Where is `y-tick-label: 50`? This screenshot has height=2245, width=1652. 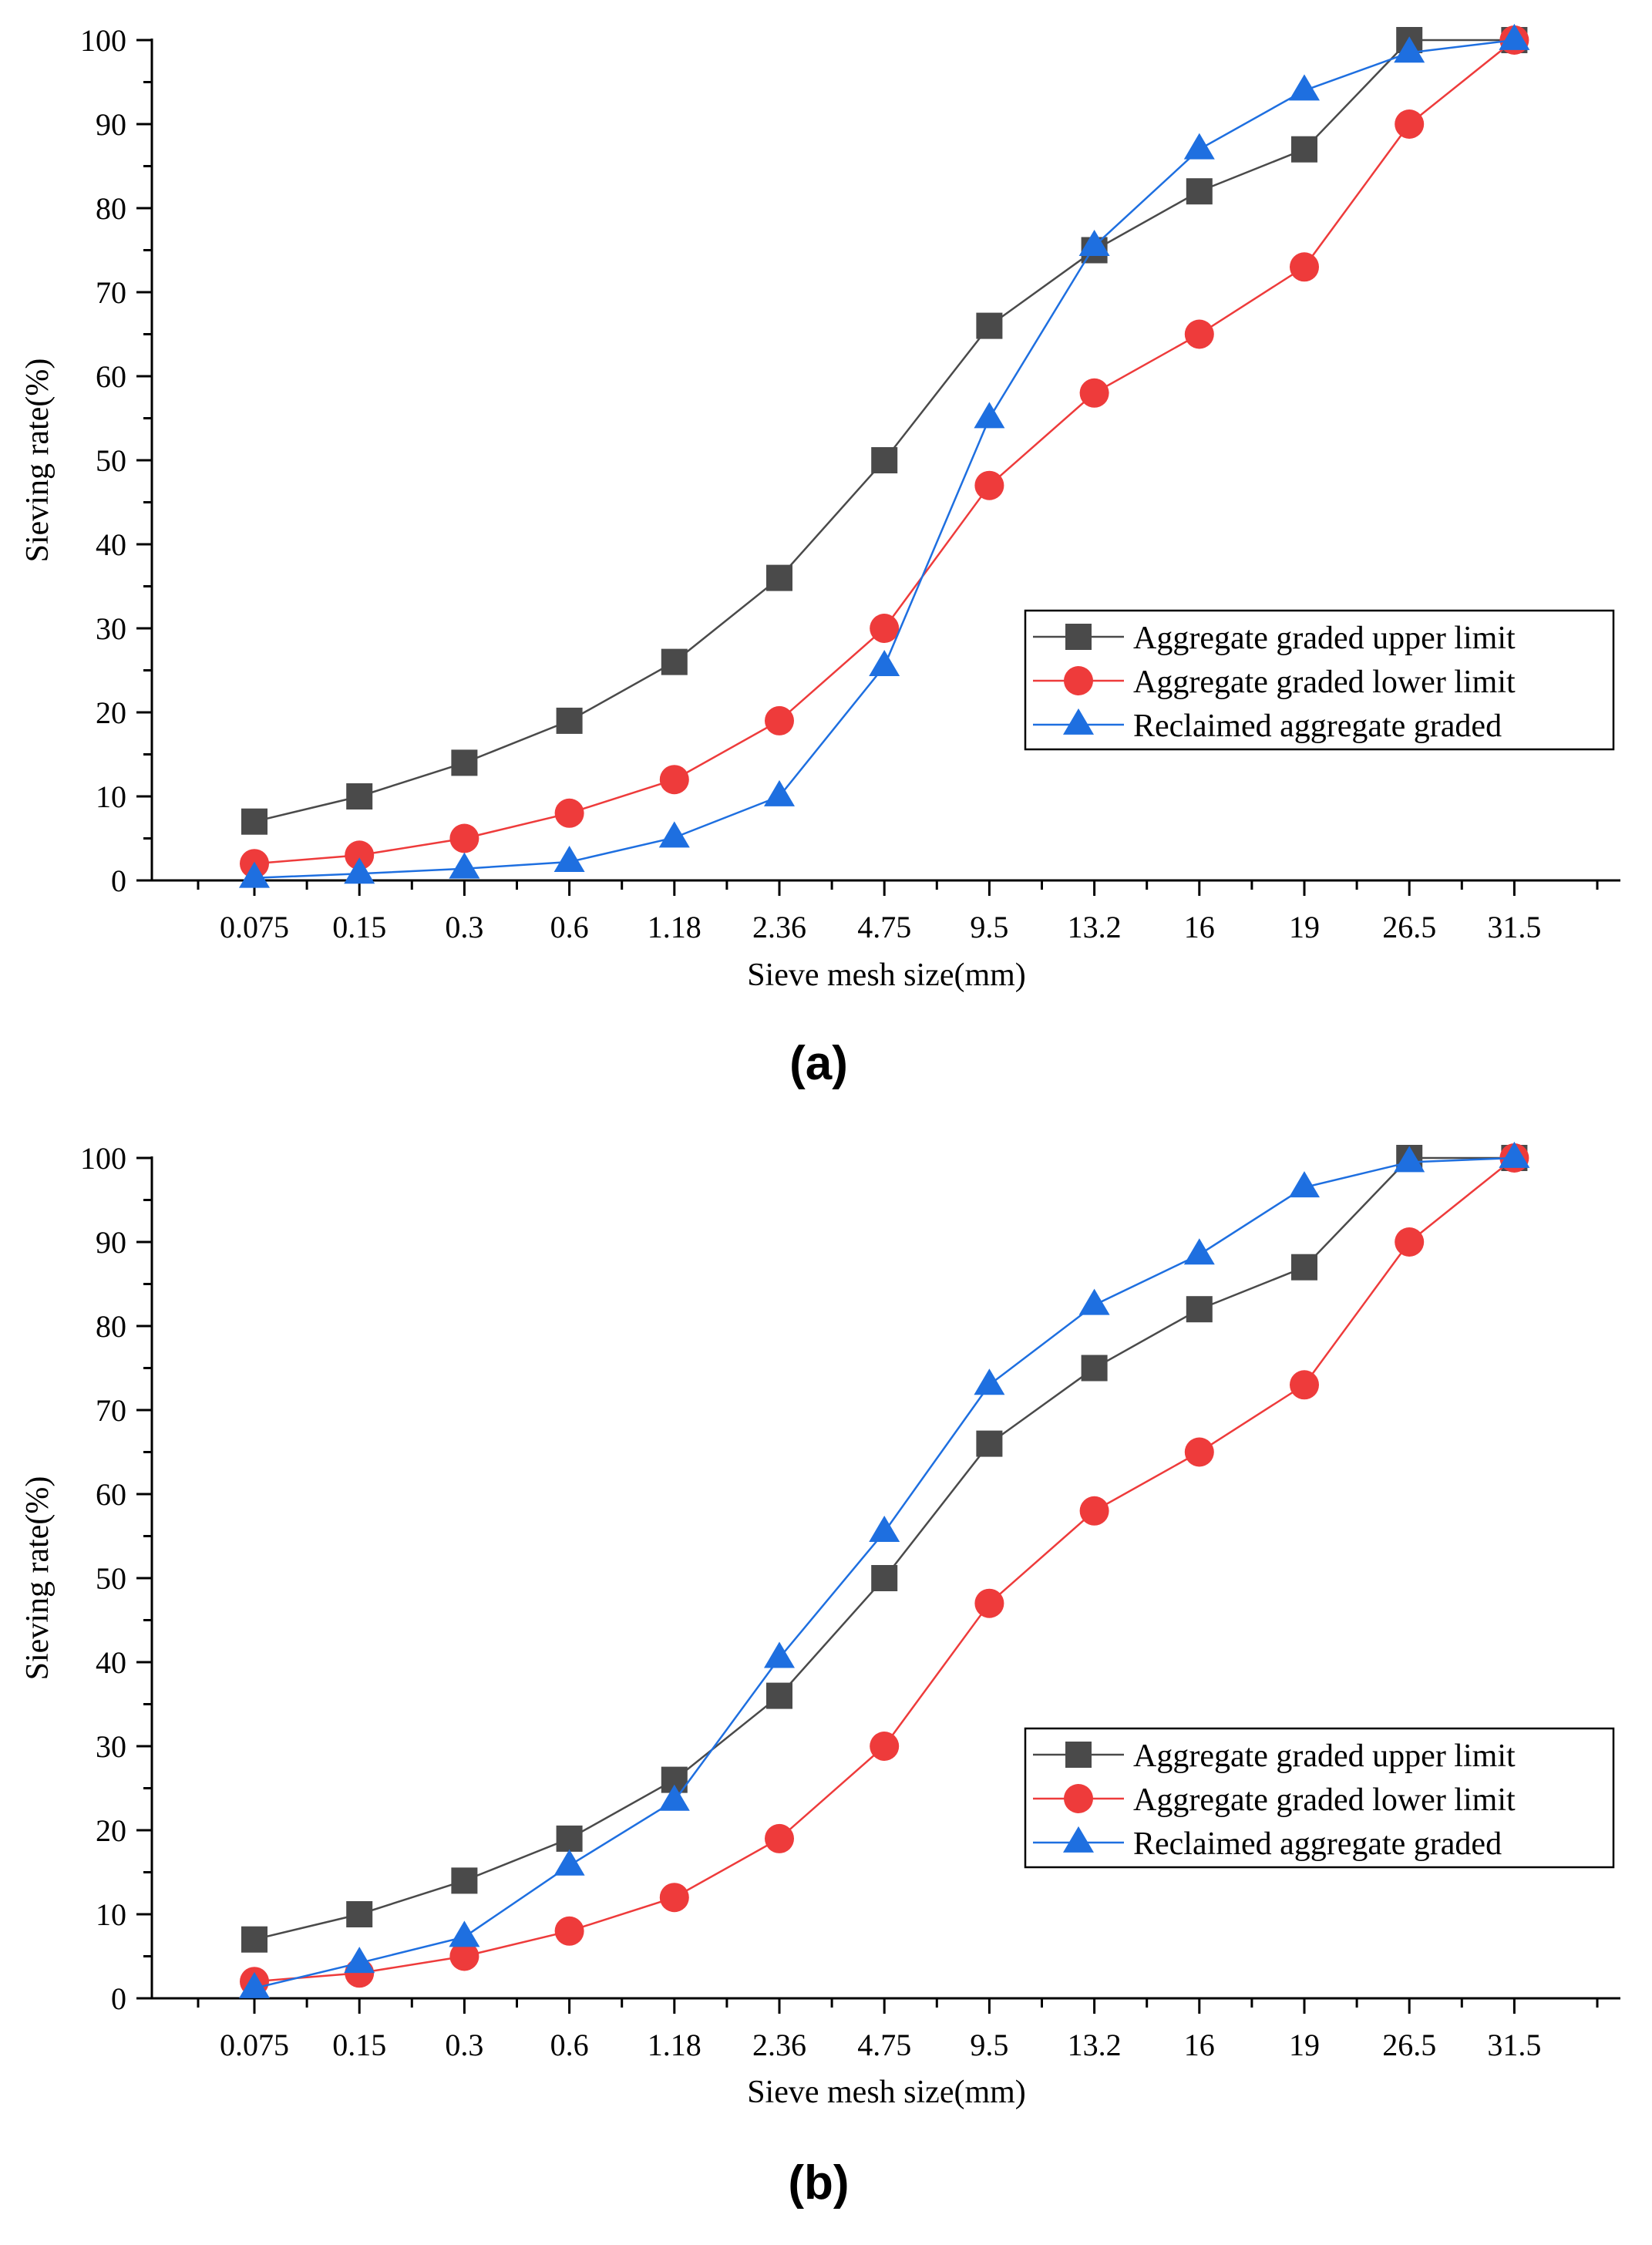 y-tick-label: 50 is located at coordinates (111, 1578).